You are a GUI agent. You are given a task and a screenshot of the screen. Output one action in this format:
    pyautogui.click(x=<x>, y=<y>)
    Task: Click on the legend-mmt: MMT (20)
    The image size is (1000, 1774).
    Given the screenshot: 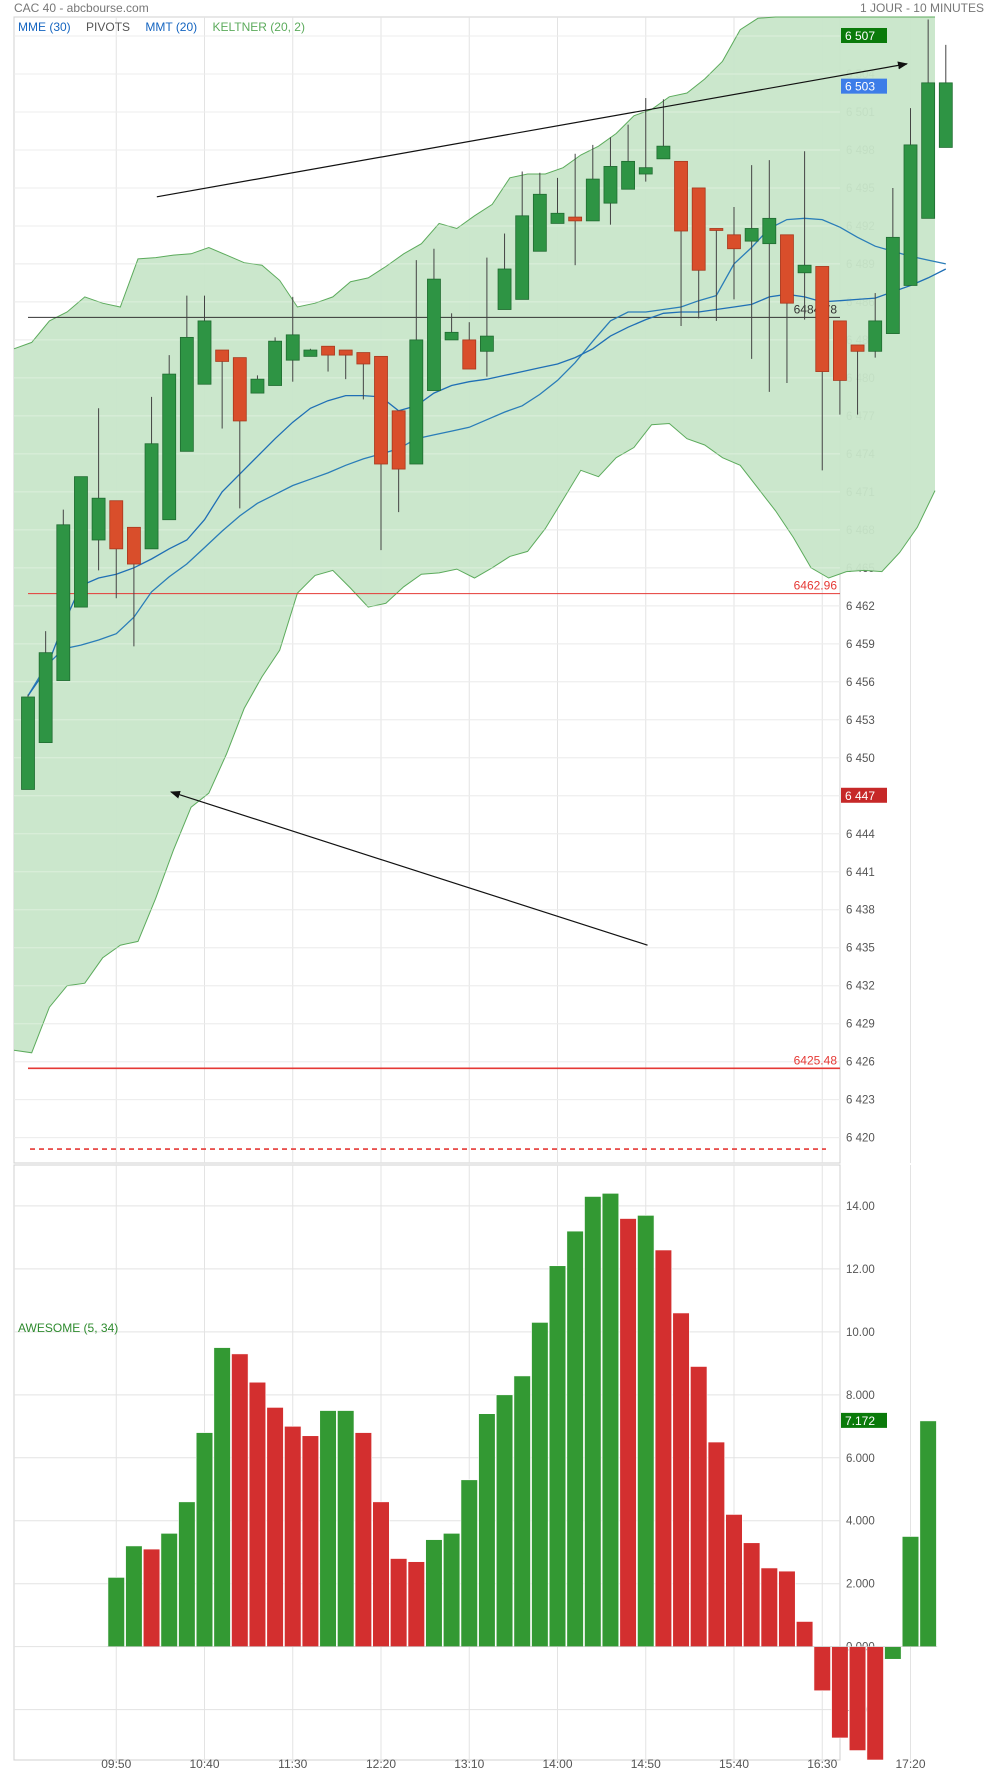 What is the action you would take?
    pyautogui.click(x=171, y=27)
    